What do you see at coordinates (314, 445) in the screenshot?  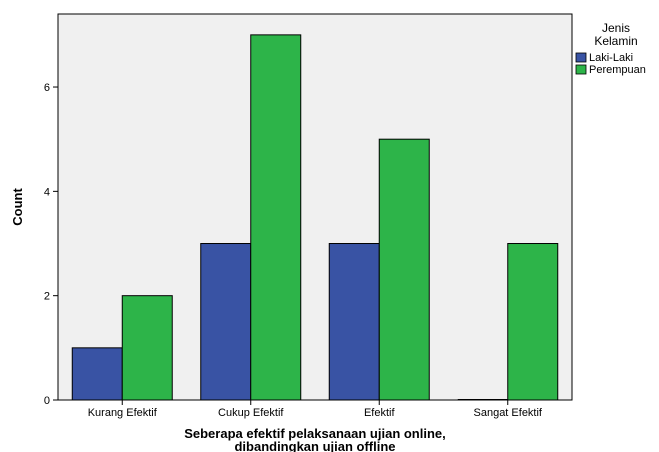 I see `x-axis-title-line-2: dibandingkan ujian offline` at bounding box center [314, 445].